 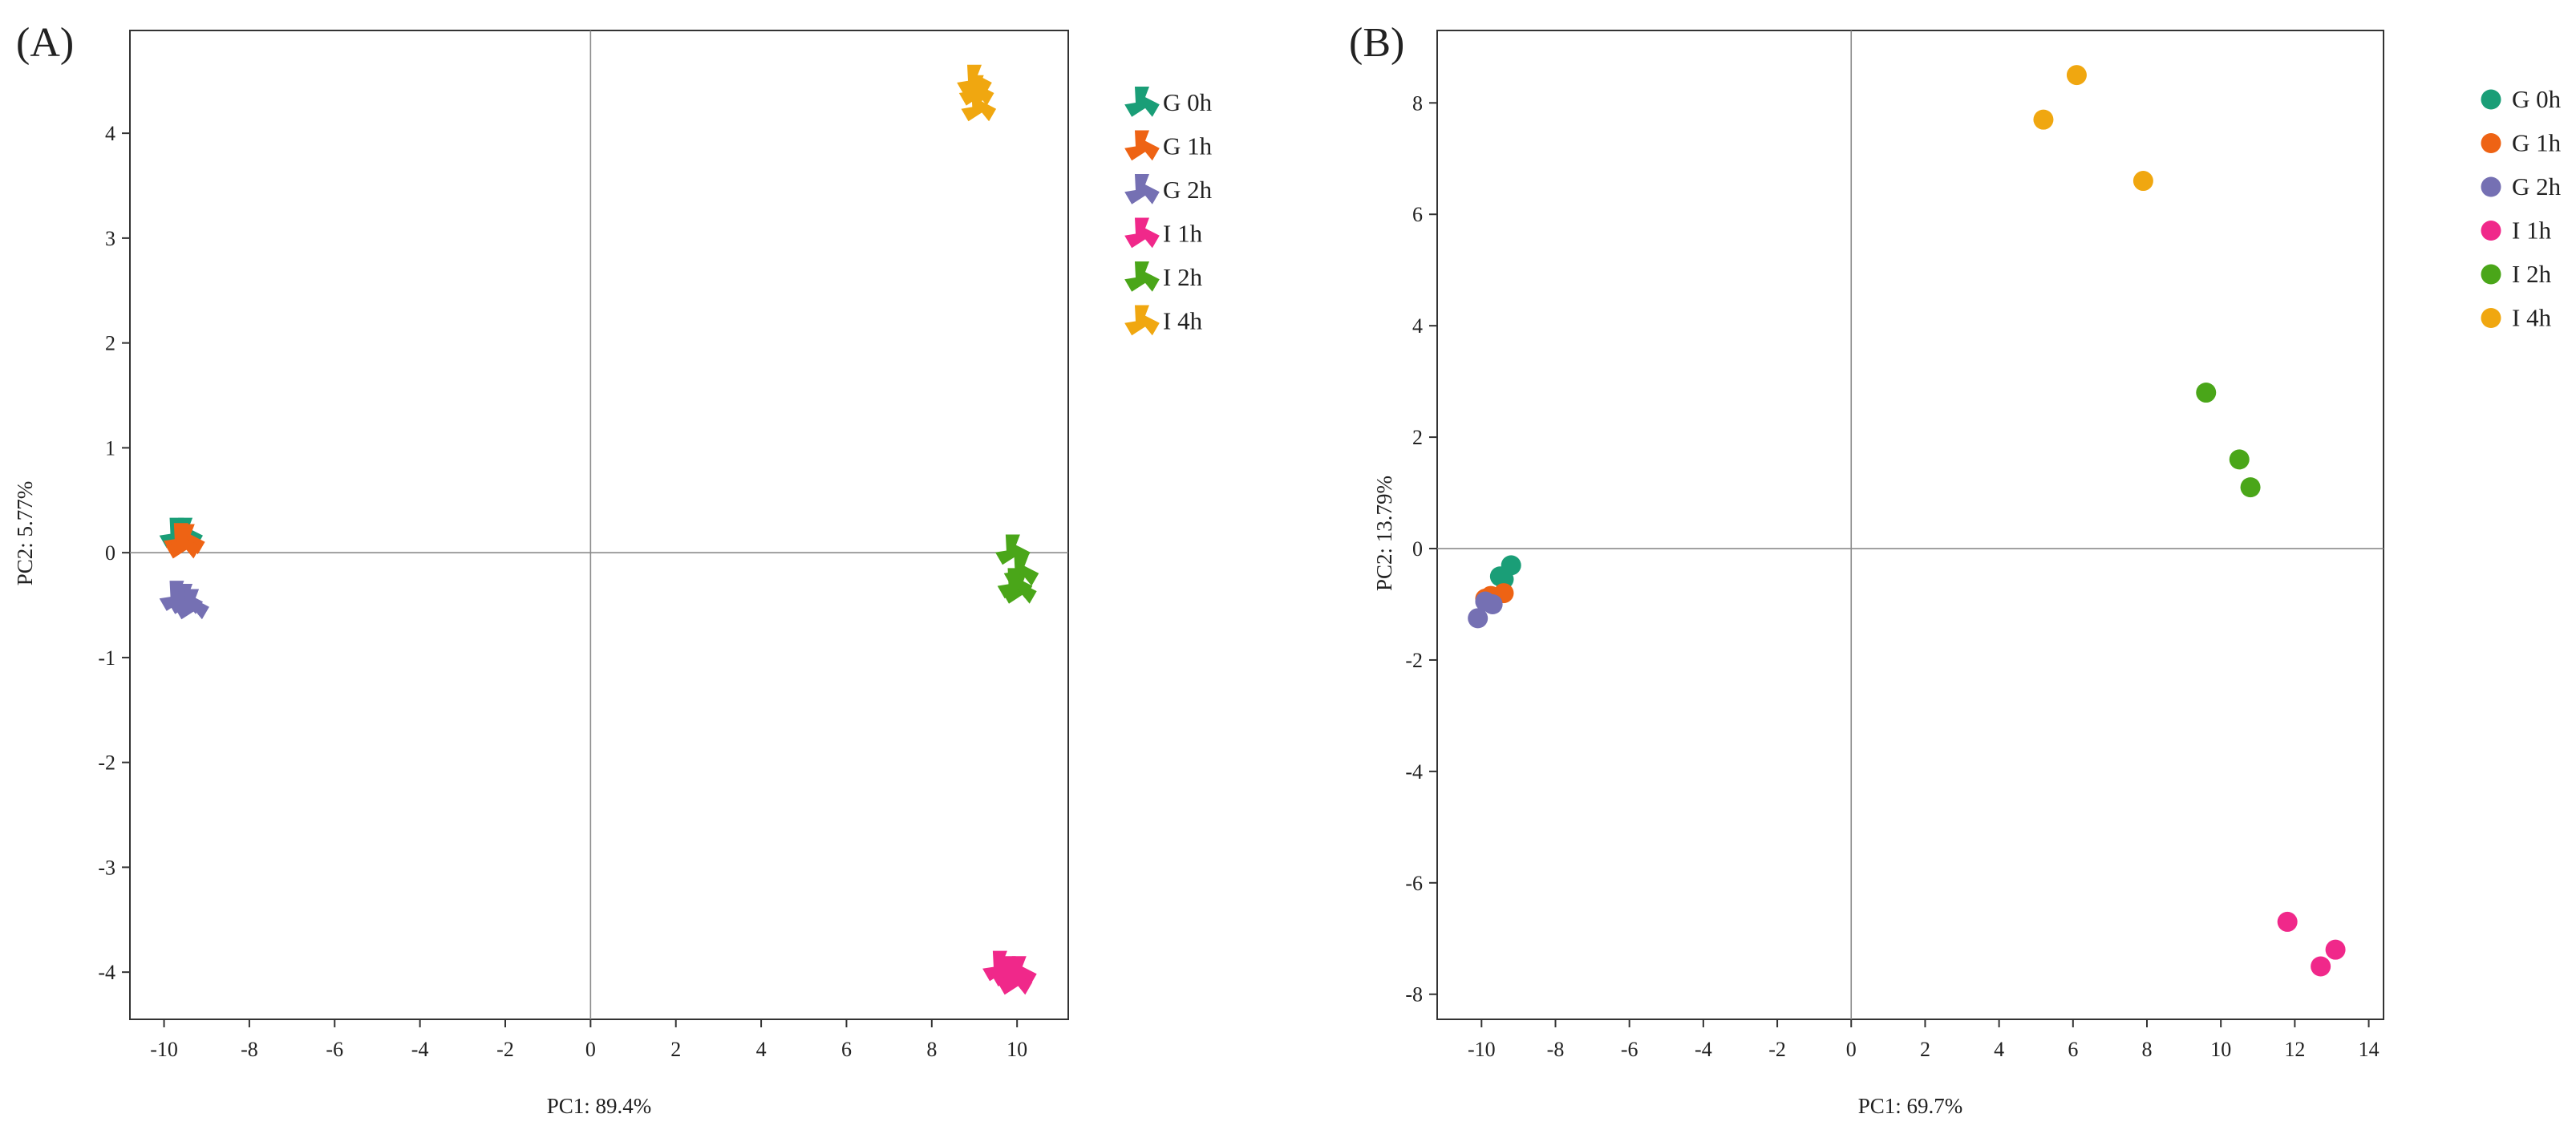 I want to click on x-axis-title: PC1: 89.4%, so click(x=599, y=1106).